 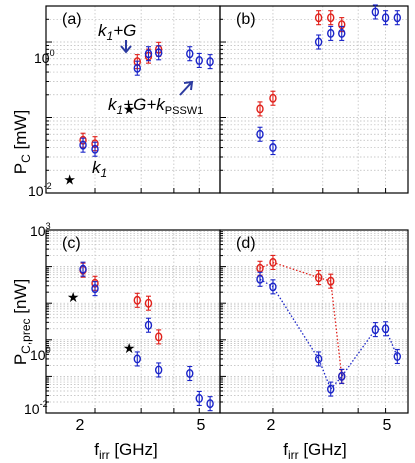 What do you see at coordinates (201, 425) in the screenshot?
I see `xtick-left-5: 5` at bounding box center [201, 425].